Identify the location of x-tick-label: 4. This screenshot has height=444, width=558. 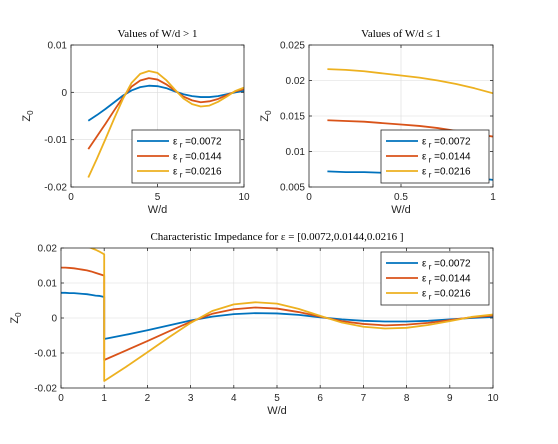
(234, 398).